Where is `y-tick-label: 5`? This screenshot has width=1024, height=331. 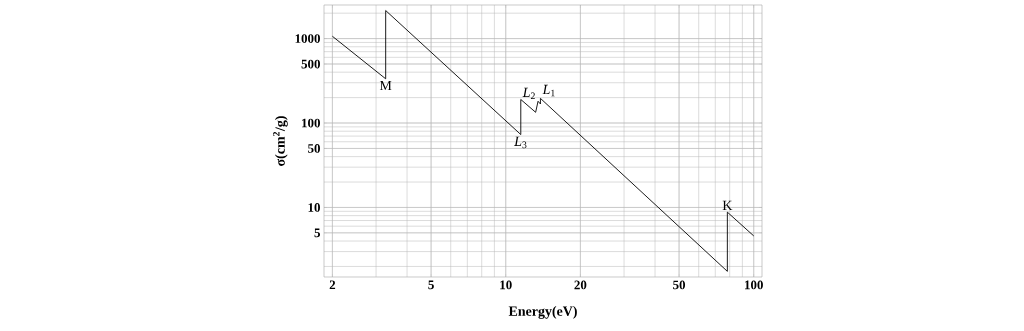
y-tick-label: 5 is located at coordinates (317, 233).